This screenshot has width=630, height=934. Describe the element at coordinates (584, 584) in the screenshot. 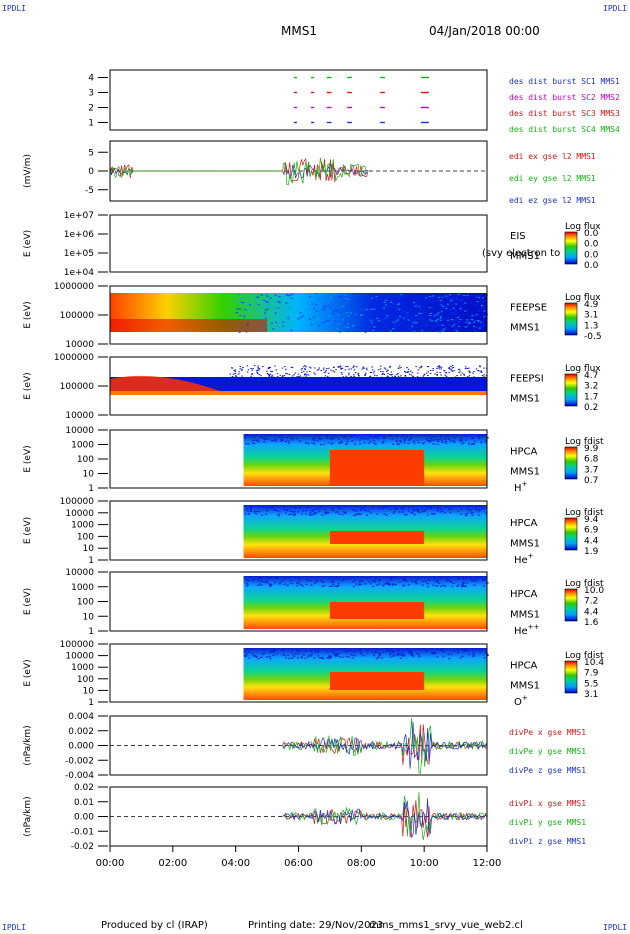

I see `colorbar-title-hpca_he2: Log fdist` at that location.